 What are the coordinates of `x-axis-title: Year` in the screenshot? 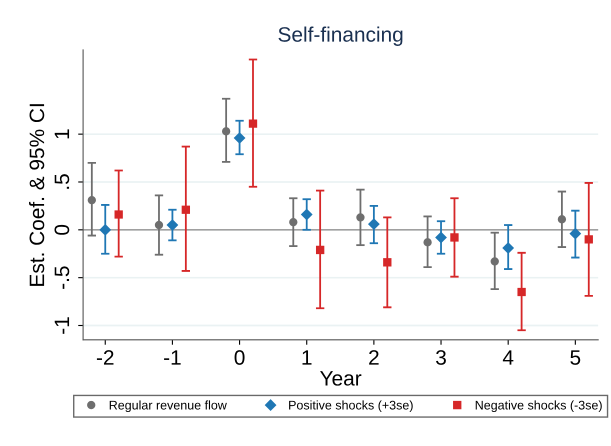 It's located at (341, 378).